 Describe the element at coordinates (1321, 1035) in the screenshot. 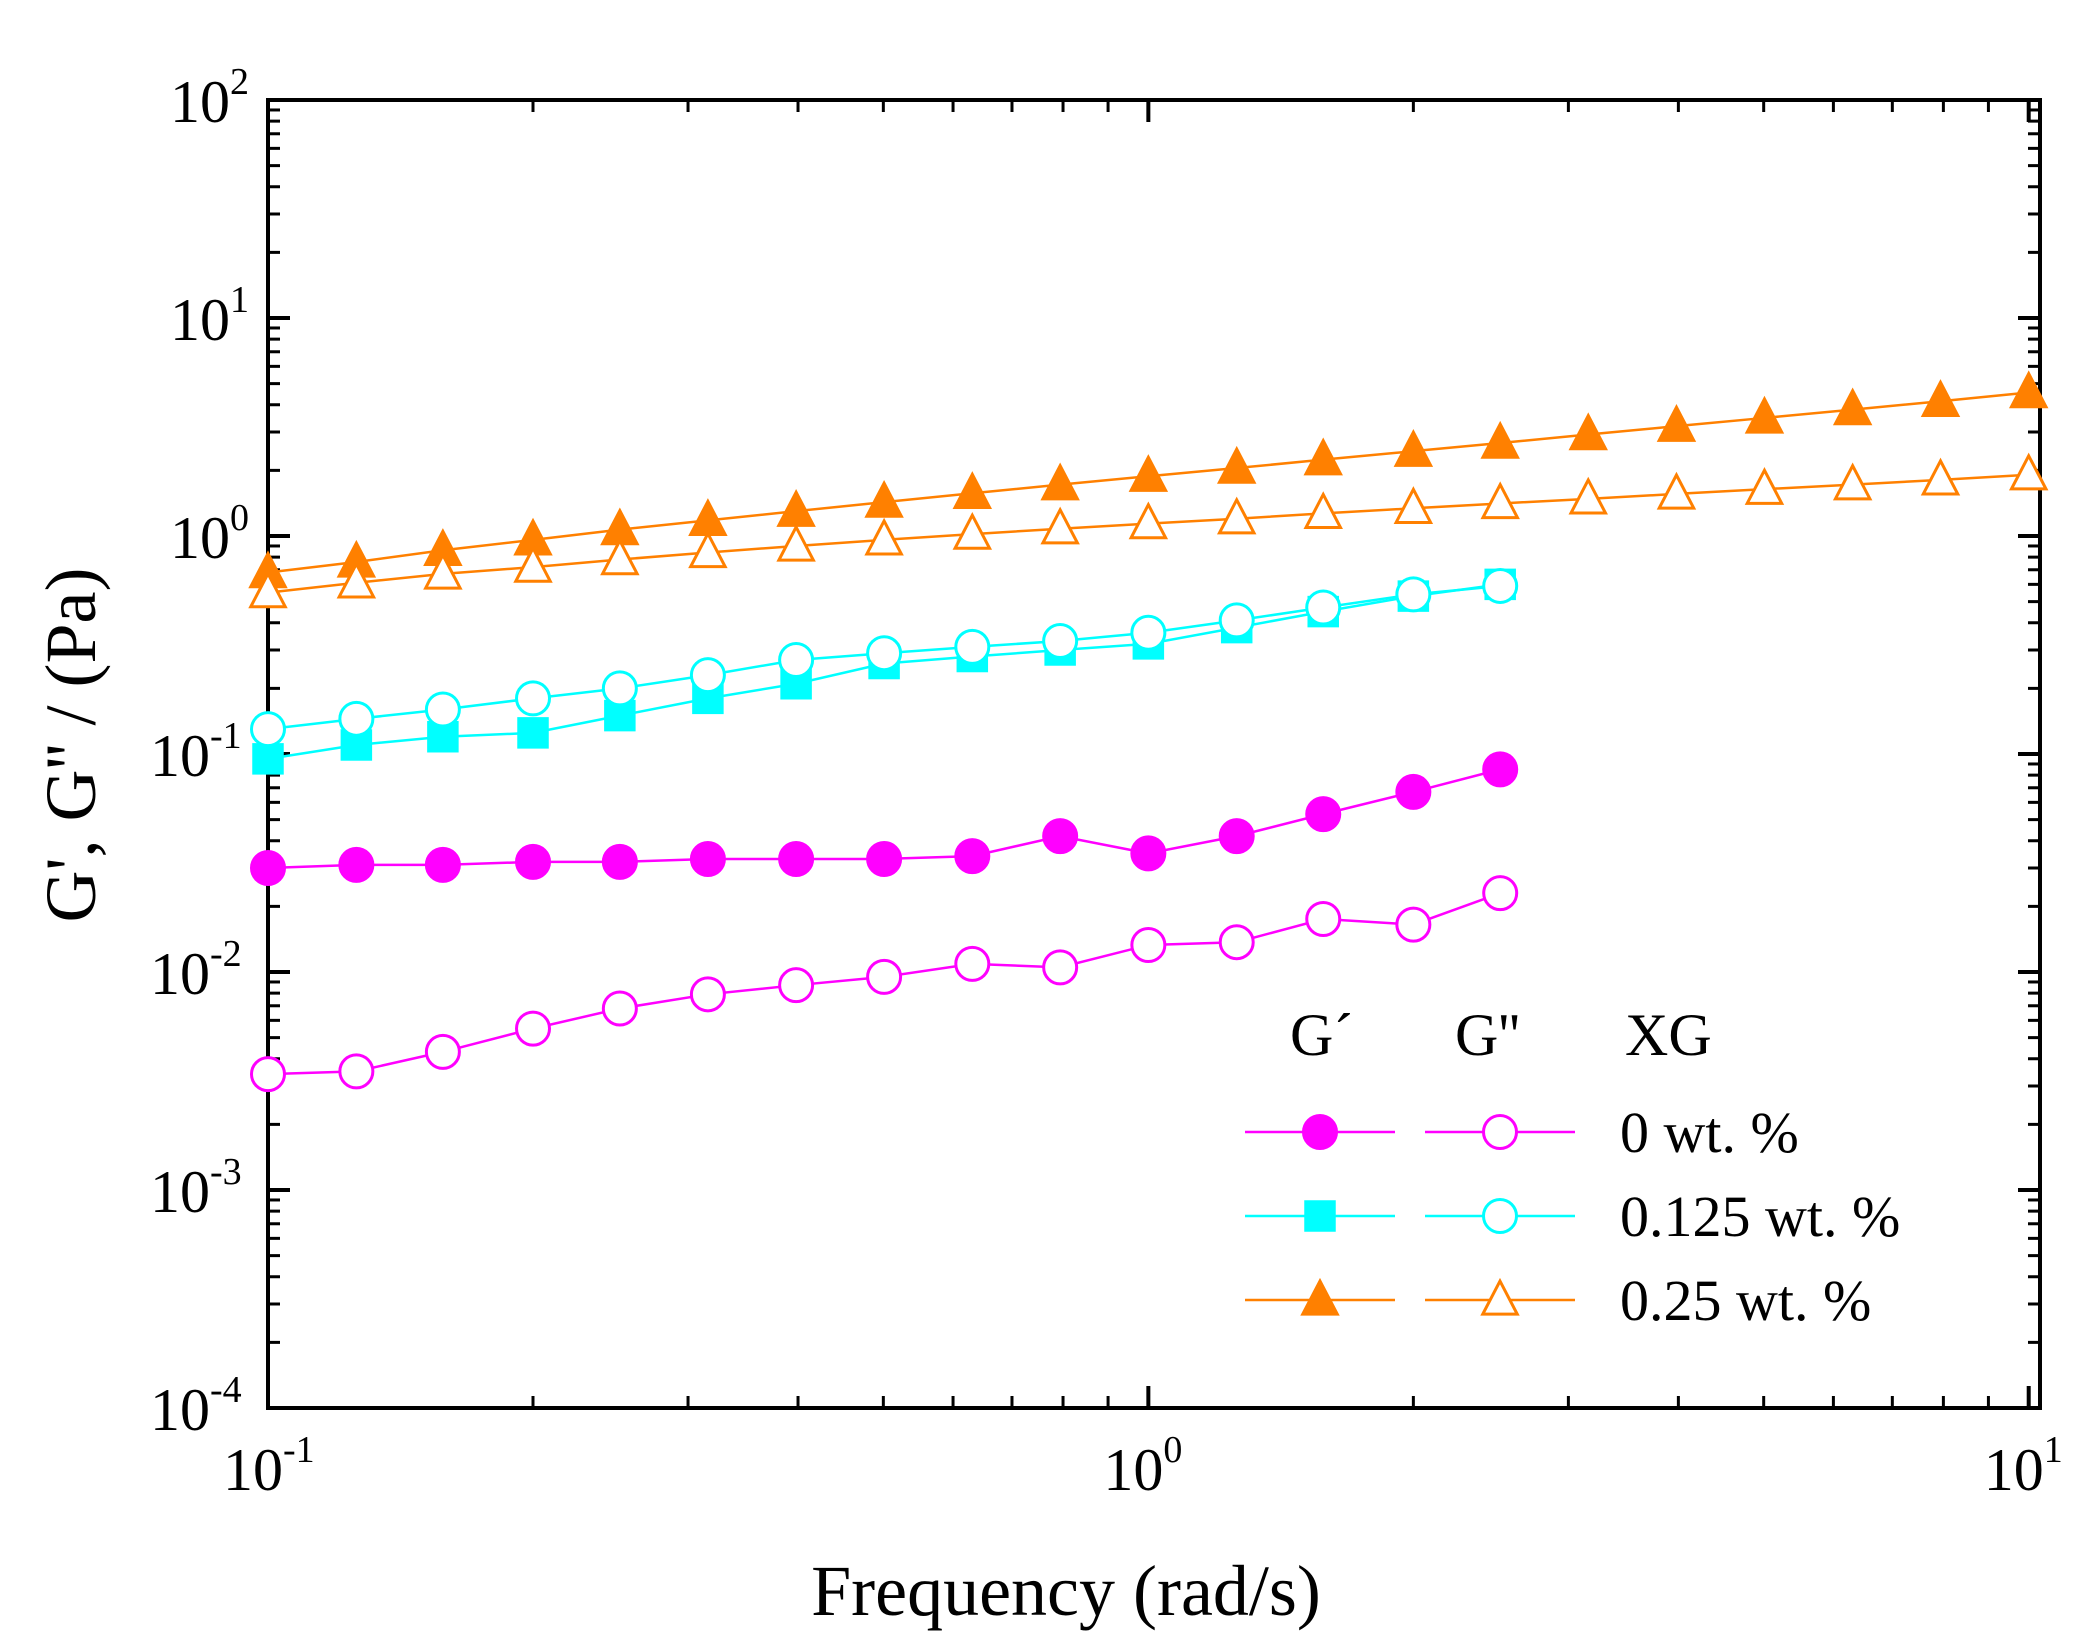

I see `legend-header-g-prime: G´` at that location.